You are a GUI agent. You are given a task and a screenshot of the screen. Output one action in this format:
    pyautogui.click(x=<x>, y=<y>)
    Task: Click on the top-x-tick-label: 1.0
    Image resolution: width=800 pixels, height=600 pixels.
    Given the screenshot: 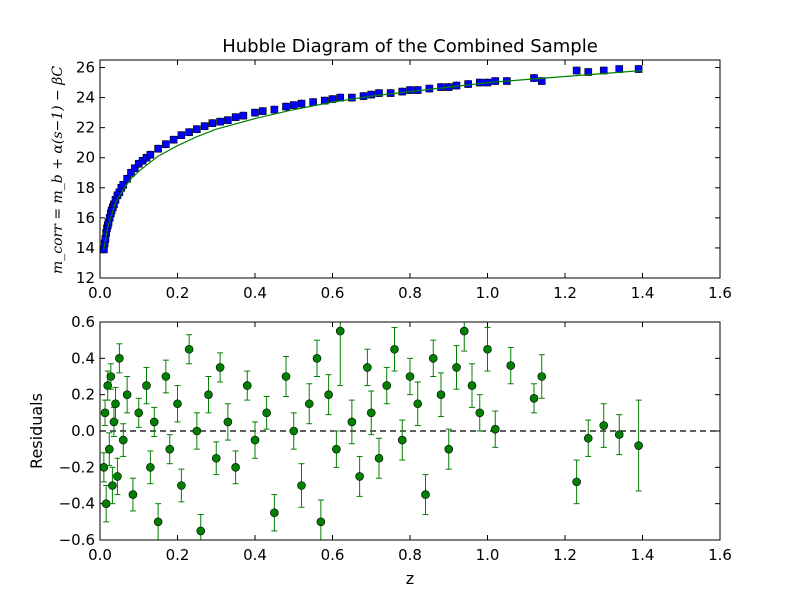 What is the action you would take?
    pyautogui.click(x=488, y=293)
    